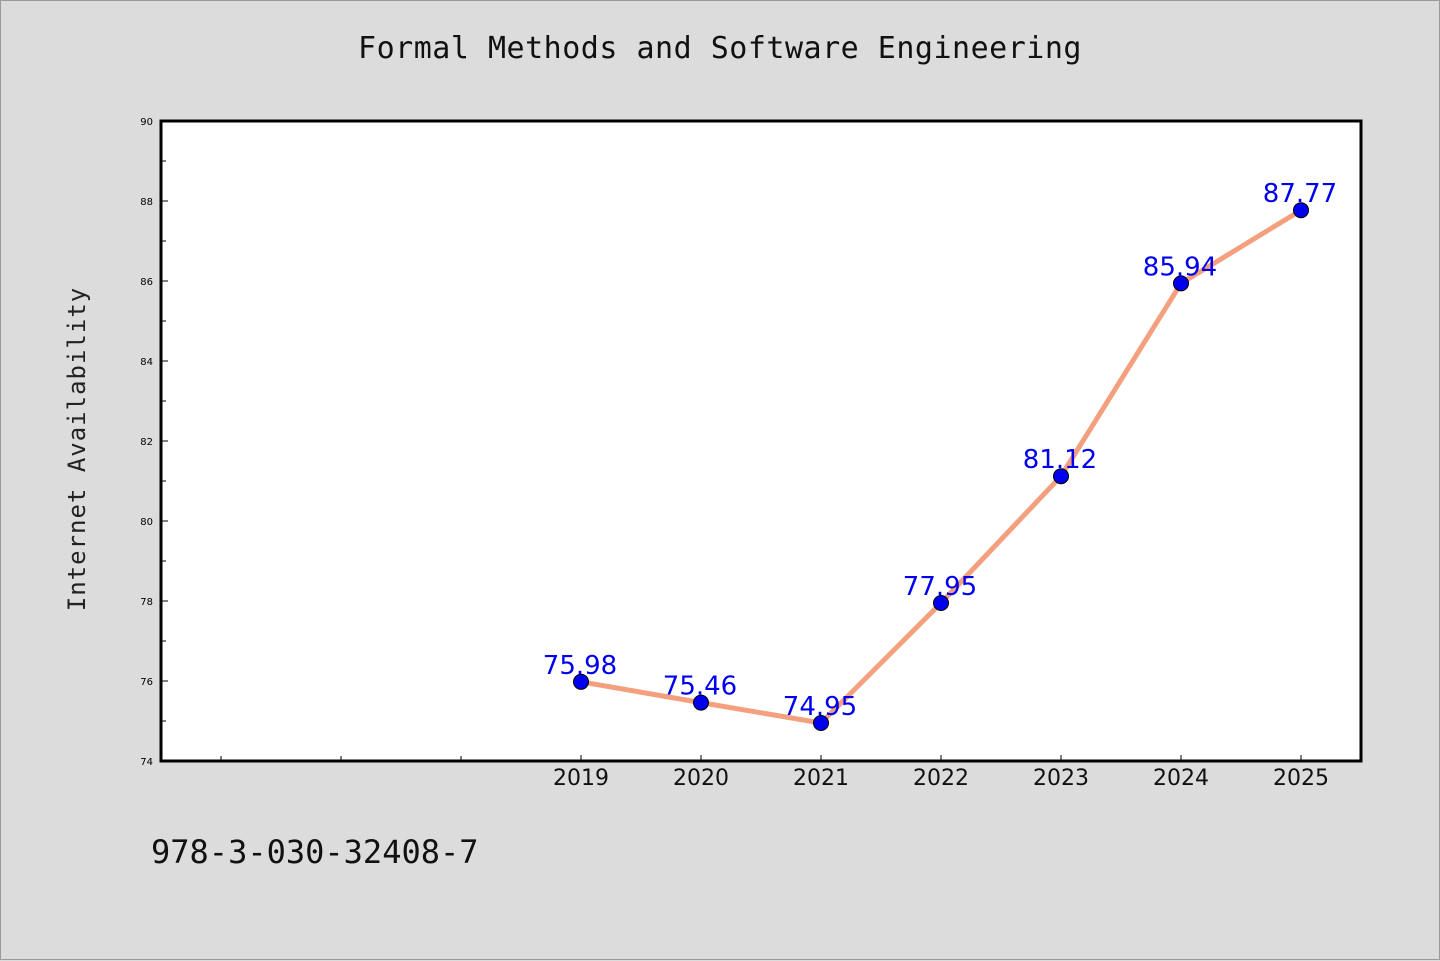  Describe the element at coordinates (720, 48) in the screenshot. I see `chart-title: Formal Methods and Software Engineering` at that location.